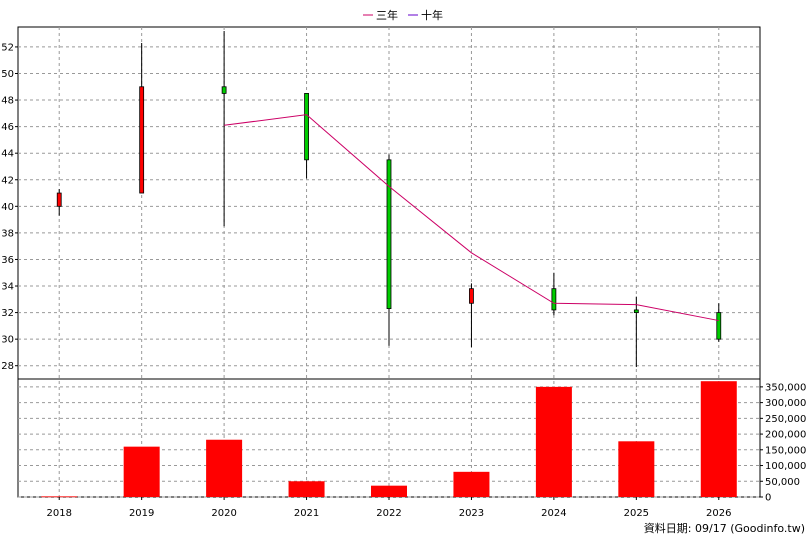 This screenshot has width=808, height=540. I want to click on year-tick-label: 2021, so click(306, 513).